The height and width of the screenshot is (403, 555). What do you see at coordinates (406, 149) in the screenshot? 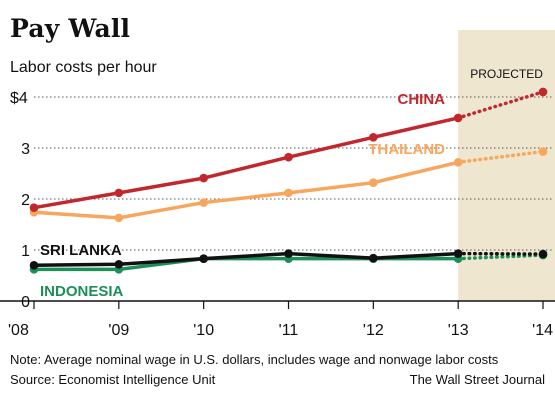
I see `series-label: THAILAND` at bounding box center [406, 149].